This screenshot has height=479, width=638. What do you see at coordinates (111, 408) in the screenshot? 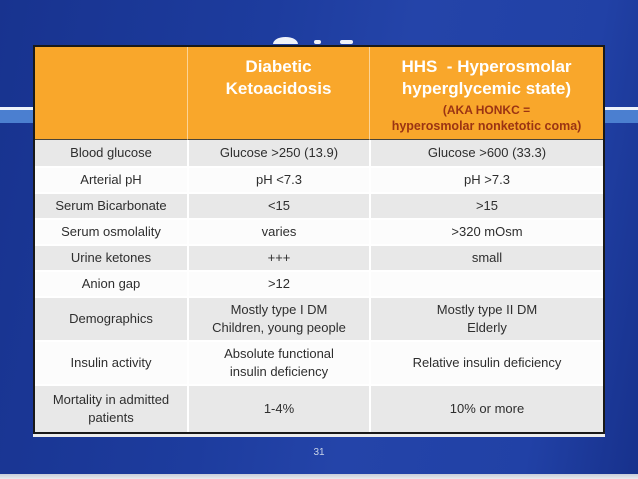
I see `row-label: Mortality in admitted patients` at bounding box center [111, 408].